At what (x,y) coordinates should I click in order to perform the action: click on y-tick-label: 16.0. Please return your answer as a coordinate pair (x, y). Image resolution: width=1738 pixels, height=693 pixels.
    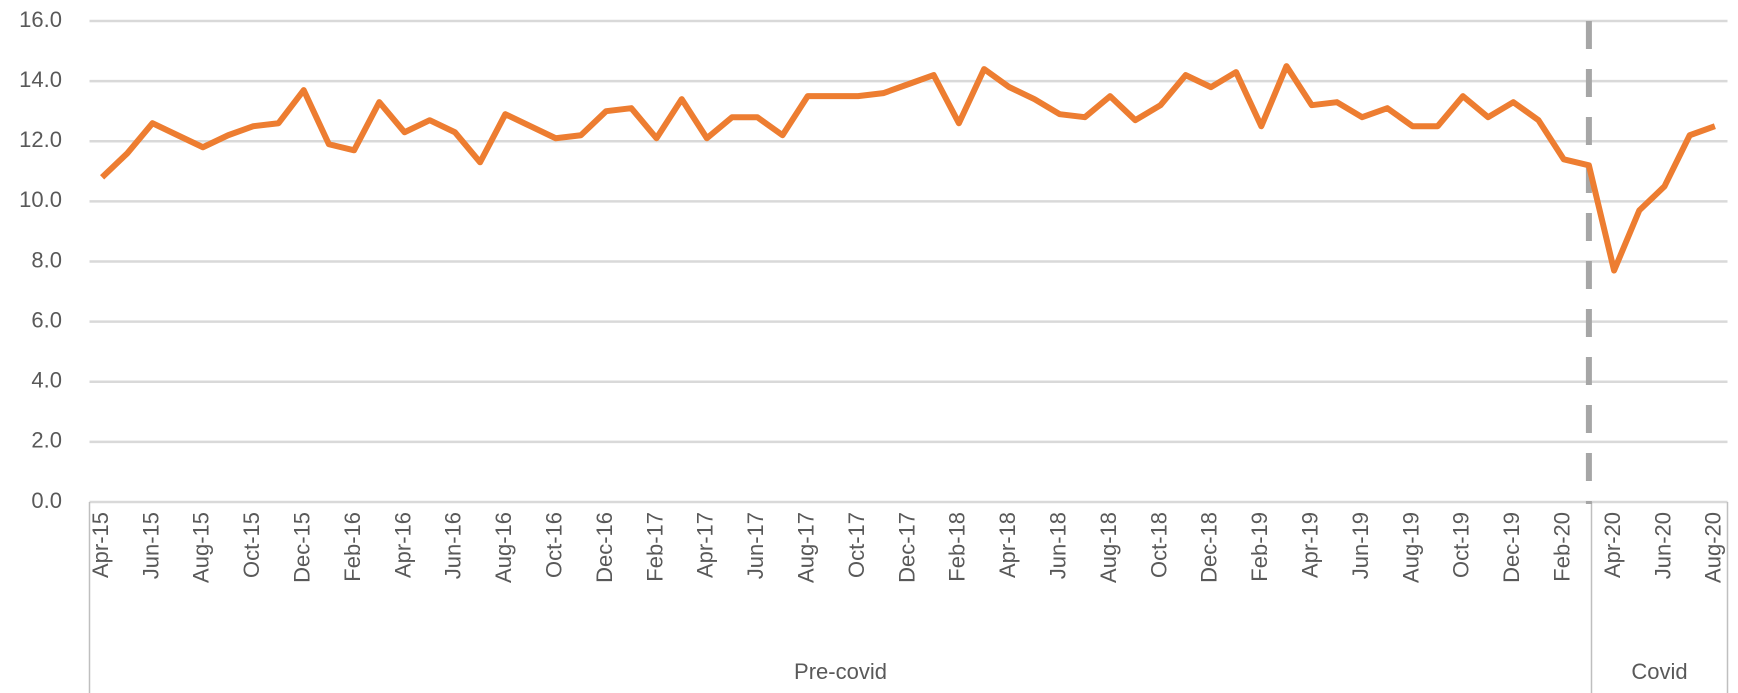
    Looking at the image, I should click on (40, 19).